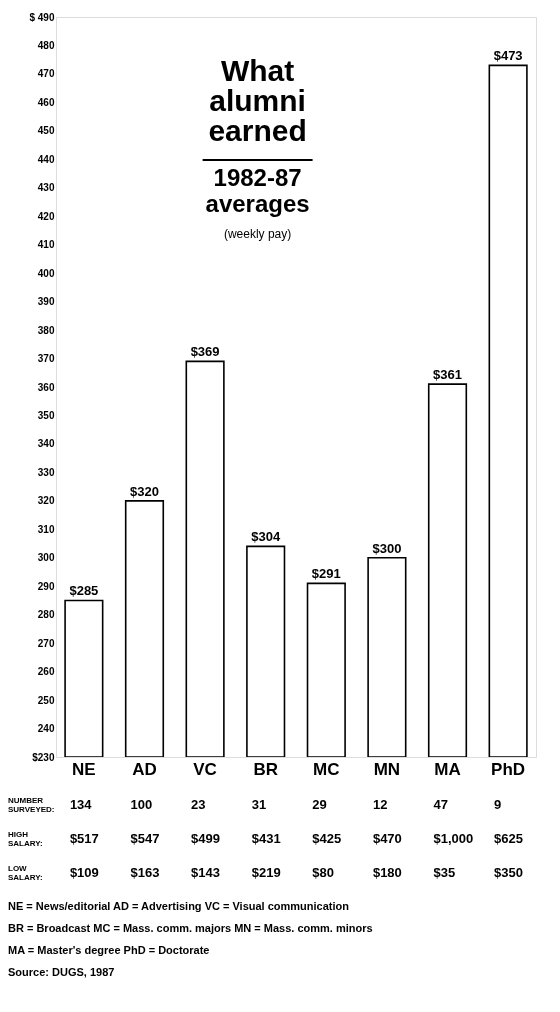 The height and width of the screenshot is (1012, 560). What do you see at coordinates (145, 838) in the screenshot?
I see `text: $547` at bounding box center [145, 838].